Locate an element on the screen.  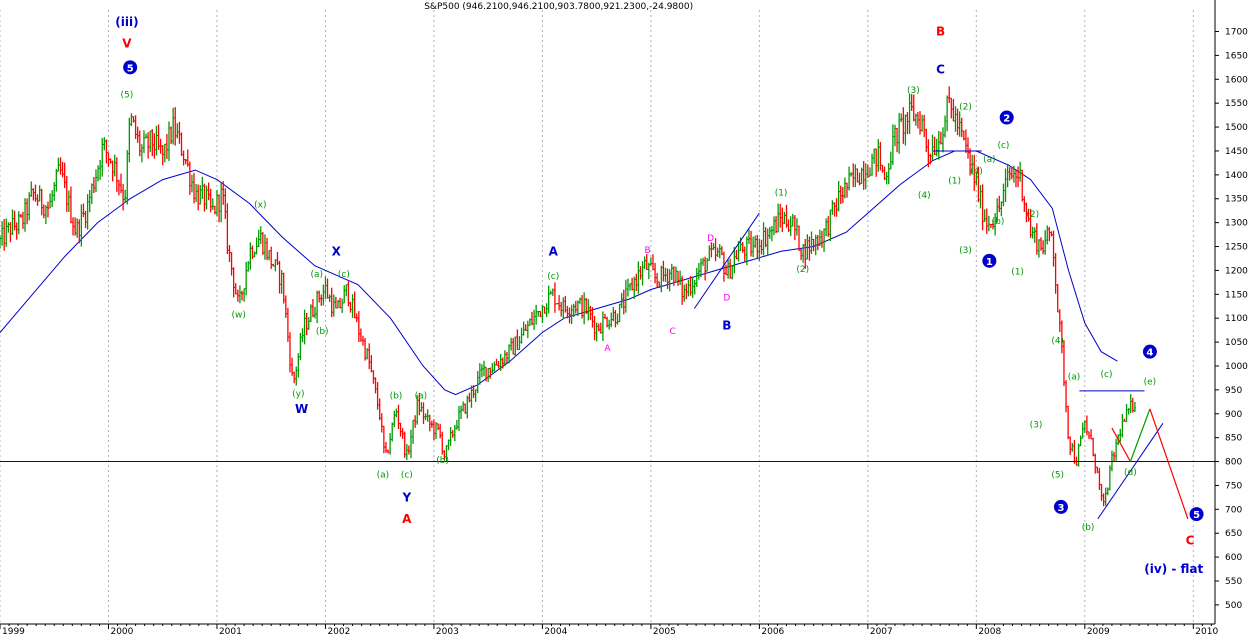
y-tick-label: 1300 is located at coordinates (1236, 224).